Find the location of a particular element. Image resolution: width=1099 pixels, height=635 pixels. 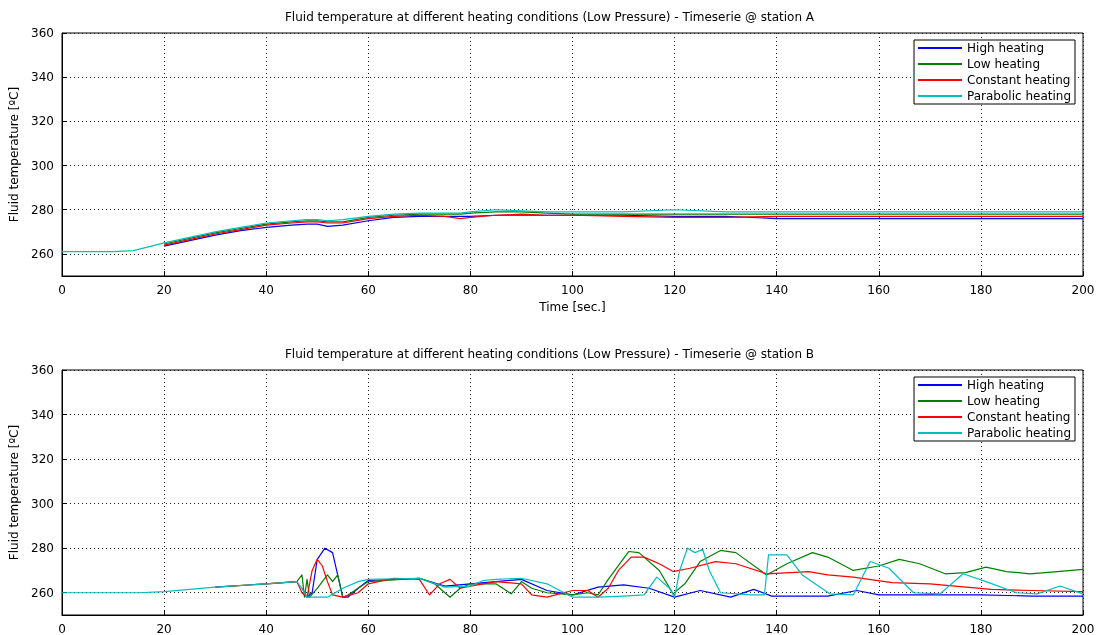

chart-title: Fluid temperature at different heating conditions (Low Pressure) - Timeserie @ station A is located at coordinates (549, 17).